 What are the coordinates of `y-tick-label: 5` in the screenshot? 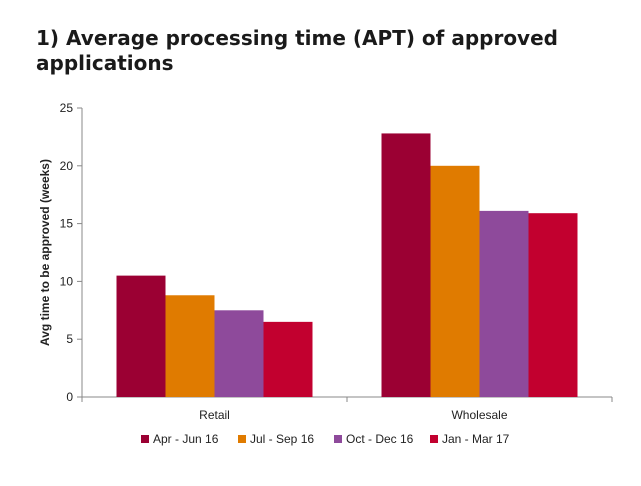 It's located at (69, 339).